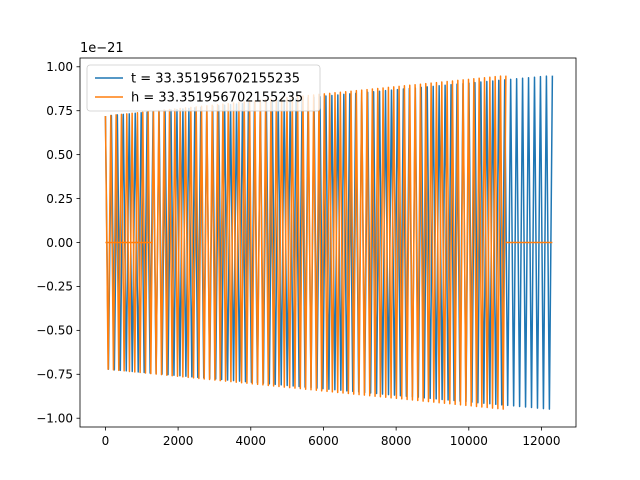  I want to click on y-axis: 1.00 0.75 0.50 0.25 0.00 −0.25 −0.50 −0.75 −1.00, so click(58, 243).